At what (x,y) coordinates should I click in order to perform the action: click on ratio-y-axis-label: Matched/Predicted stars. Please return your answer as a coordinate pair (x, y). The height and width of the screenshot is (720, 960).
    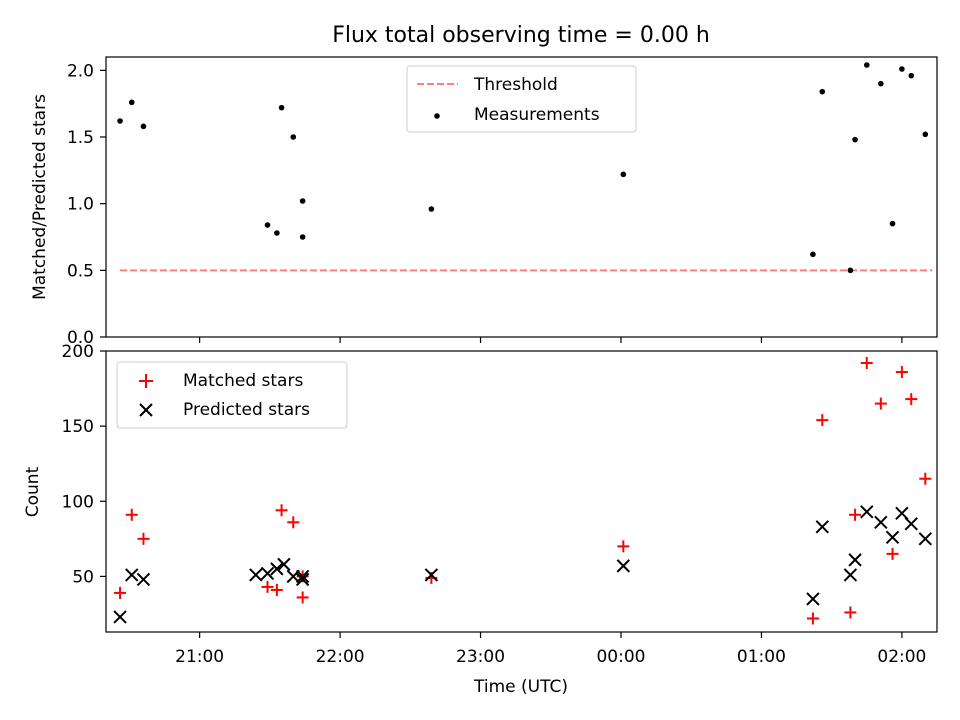
    Looking at the image, I should click on (40, 197).